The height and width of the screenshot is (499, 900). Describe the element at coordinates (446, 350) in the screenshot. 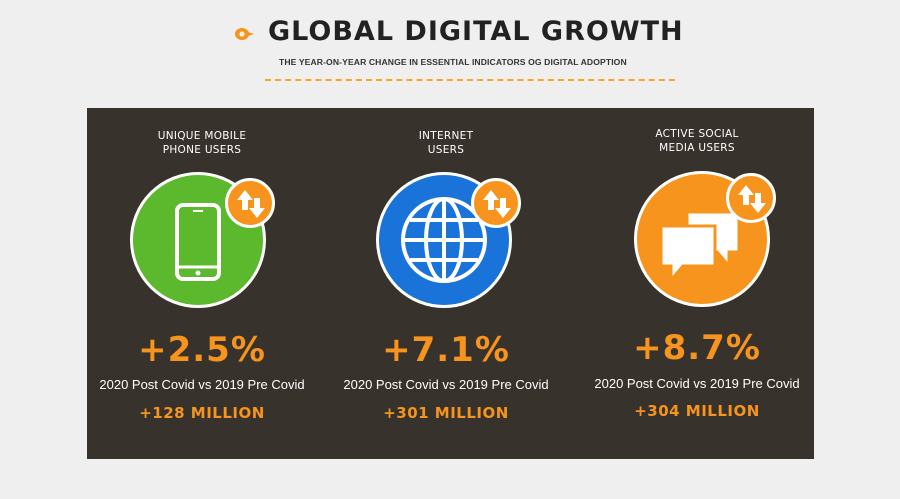

I see `stat-percent: +7.1%` at that location.